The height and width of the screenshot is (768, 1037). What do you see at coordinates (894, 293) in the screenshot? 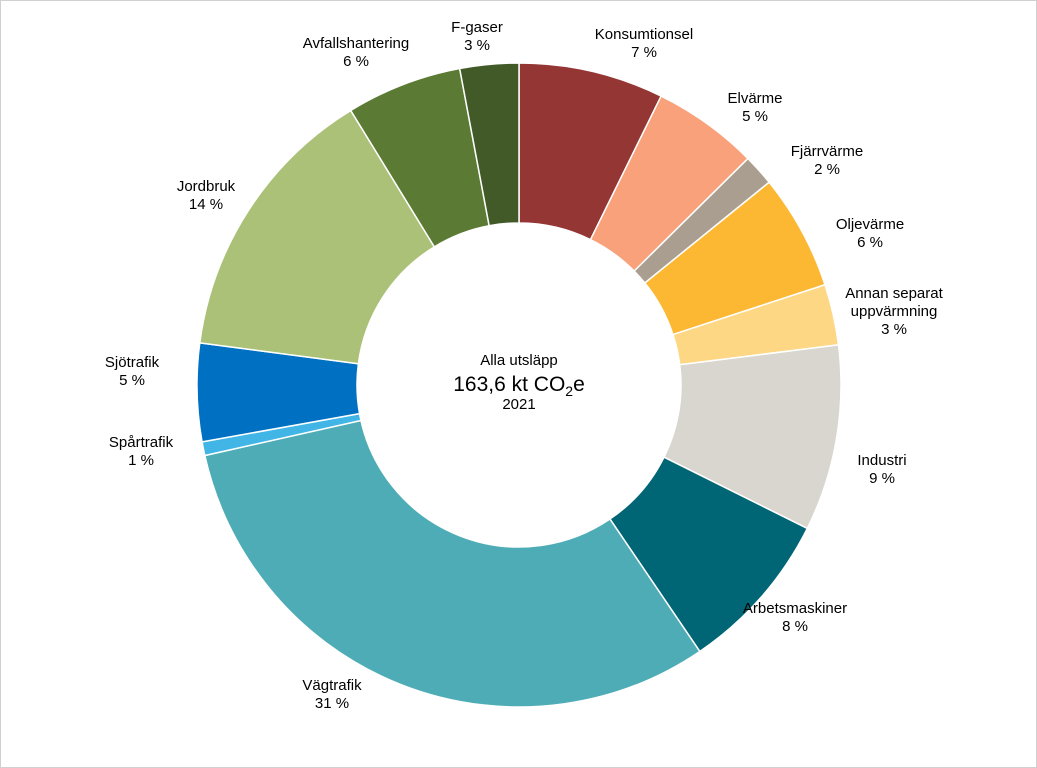
I see `slice-name: Annan separat` at bounding box center [894, 293].